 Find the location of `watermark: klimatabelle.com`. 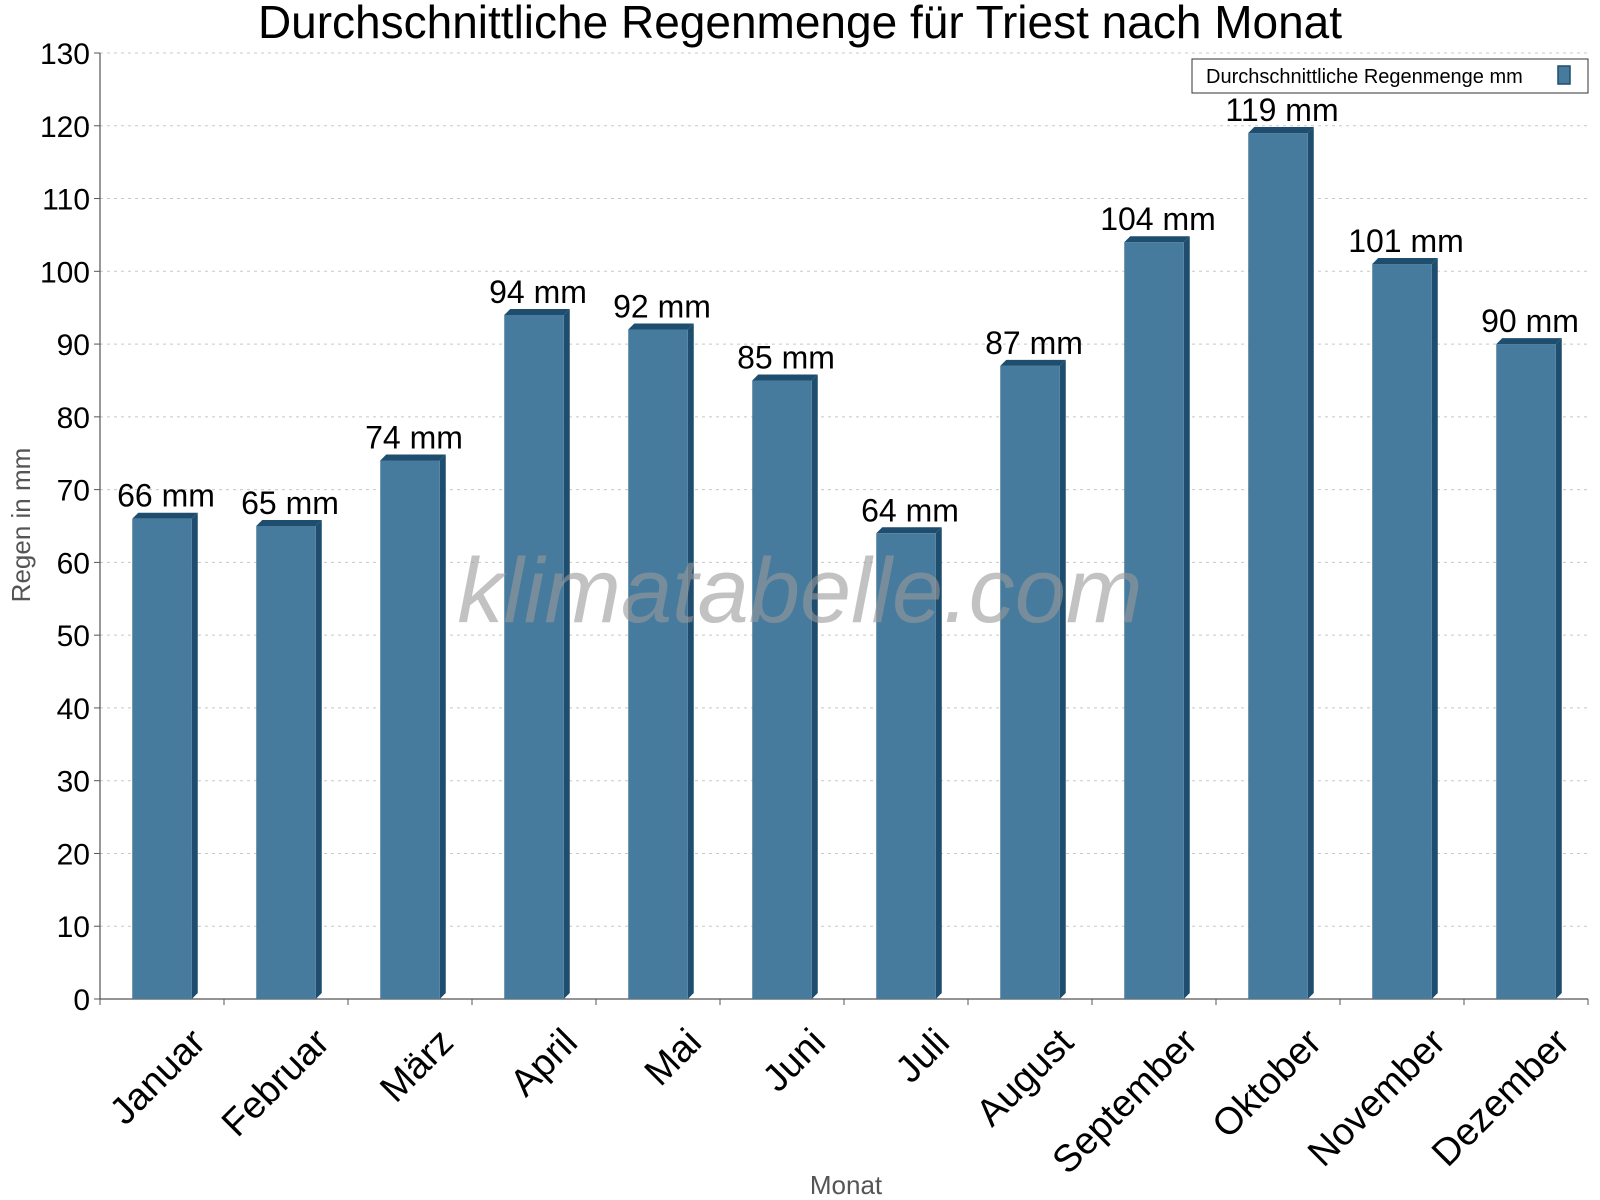

watermark: klimatabelle.com is located at coordinates (799, 591).